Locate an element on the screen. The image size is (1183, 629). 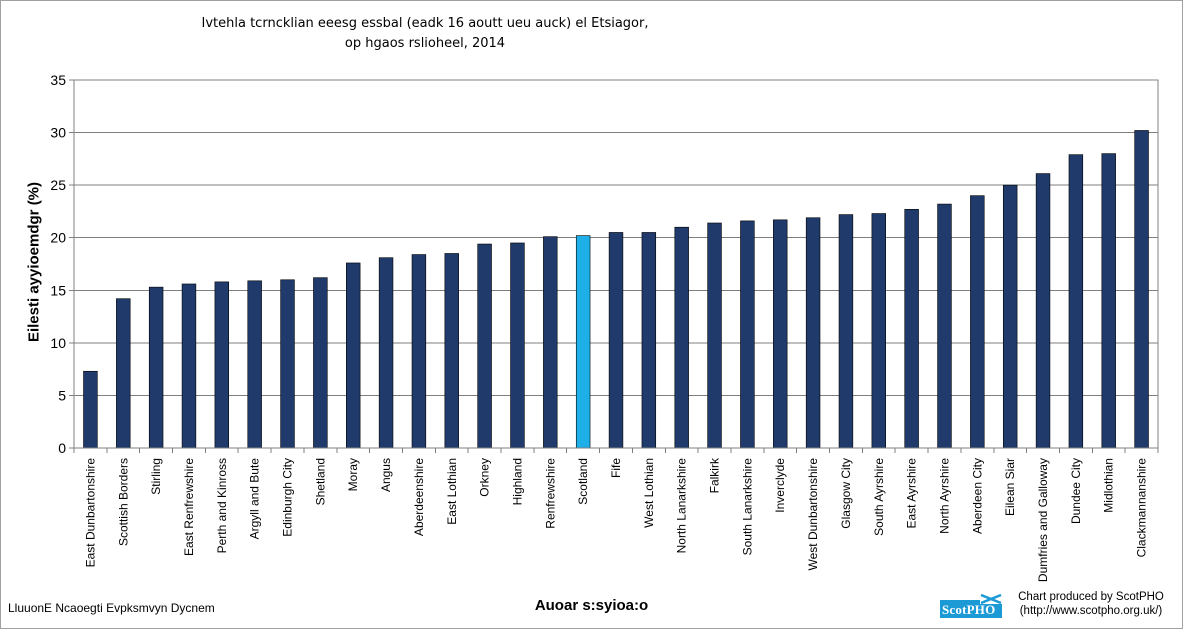
saltire-flag-icon is located at coordinates (991, 599).